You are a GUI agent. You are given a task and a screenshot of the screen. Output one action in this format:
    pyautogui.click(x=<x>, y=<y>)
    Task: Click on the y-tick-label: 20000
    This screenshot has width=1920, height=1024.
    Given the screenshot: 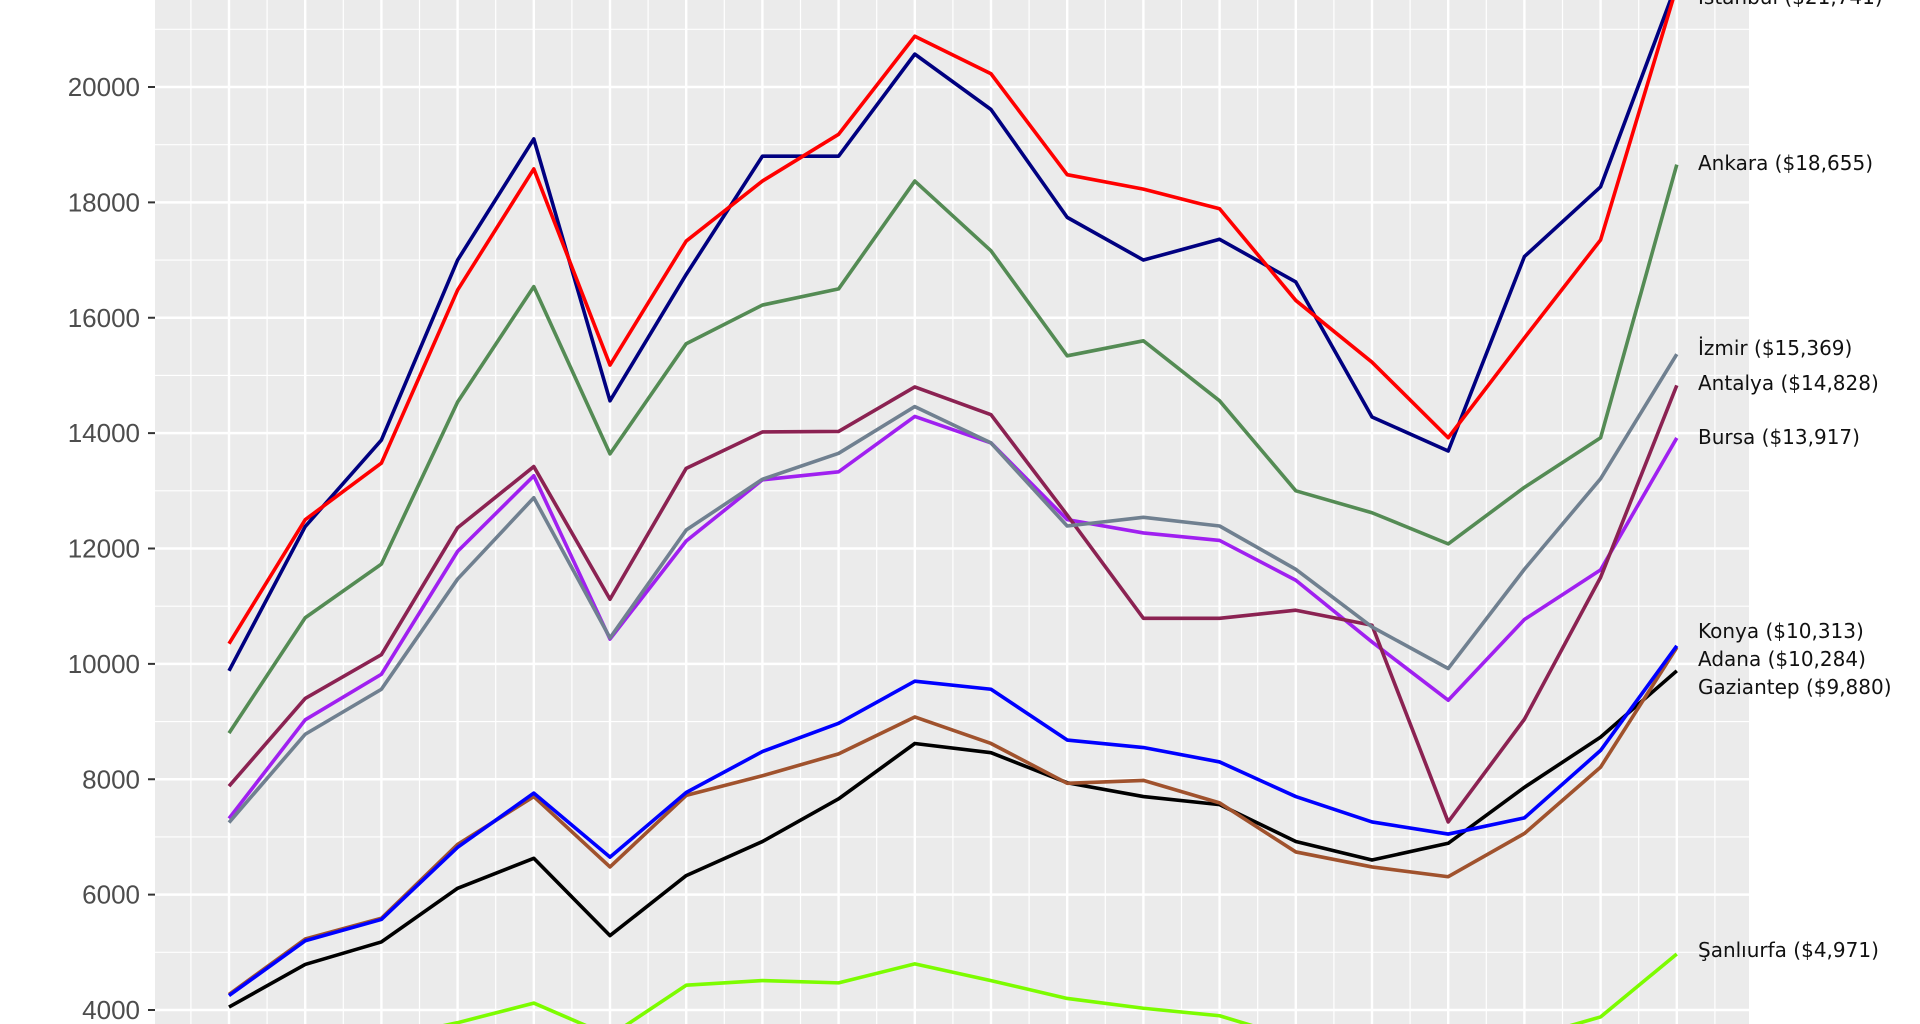 What is the action you would take?
    pyautogui.click(x=104, y=87)
    